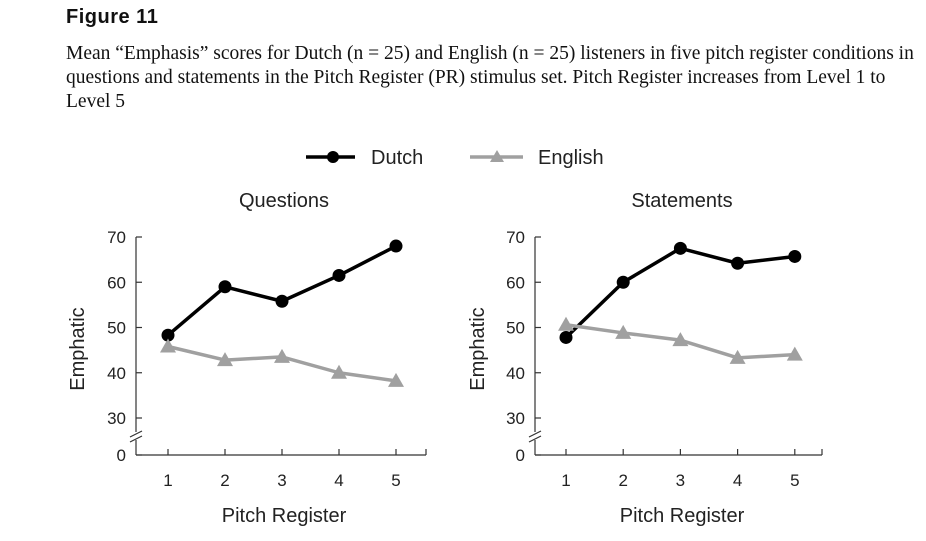 The image size is (926, 541). What do you see at coordinates (497, 156) in the screenshot?
I see `legend-english-marker` at bounding box center [497, 156].